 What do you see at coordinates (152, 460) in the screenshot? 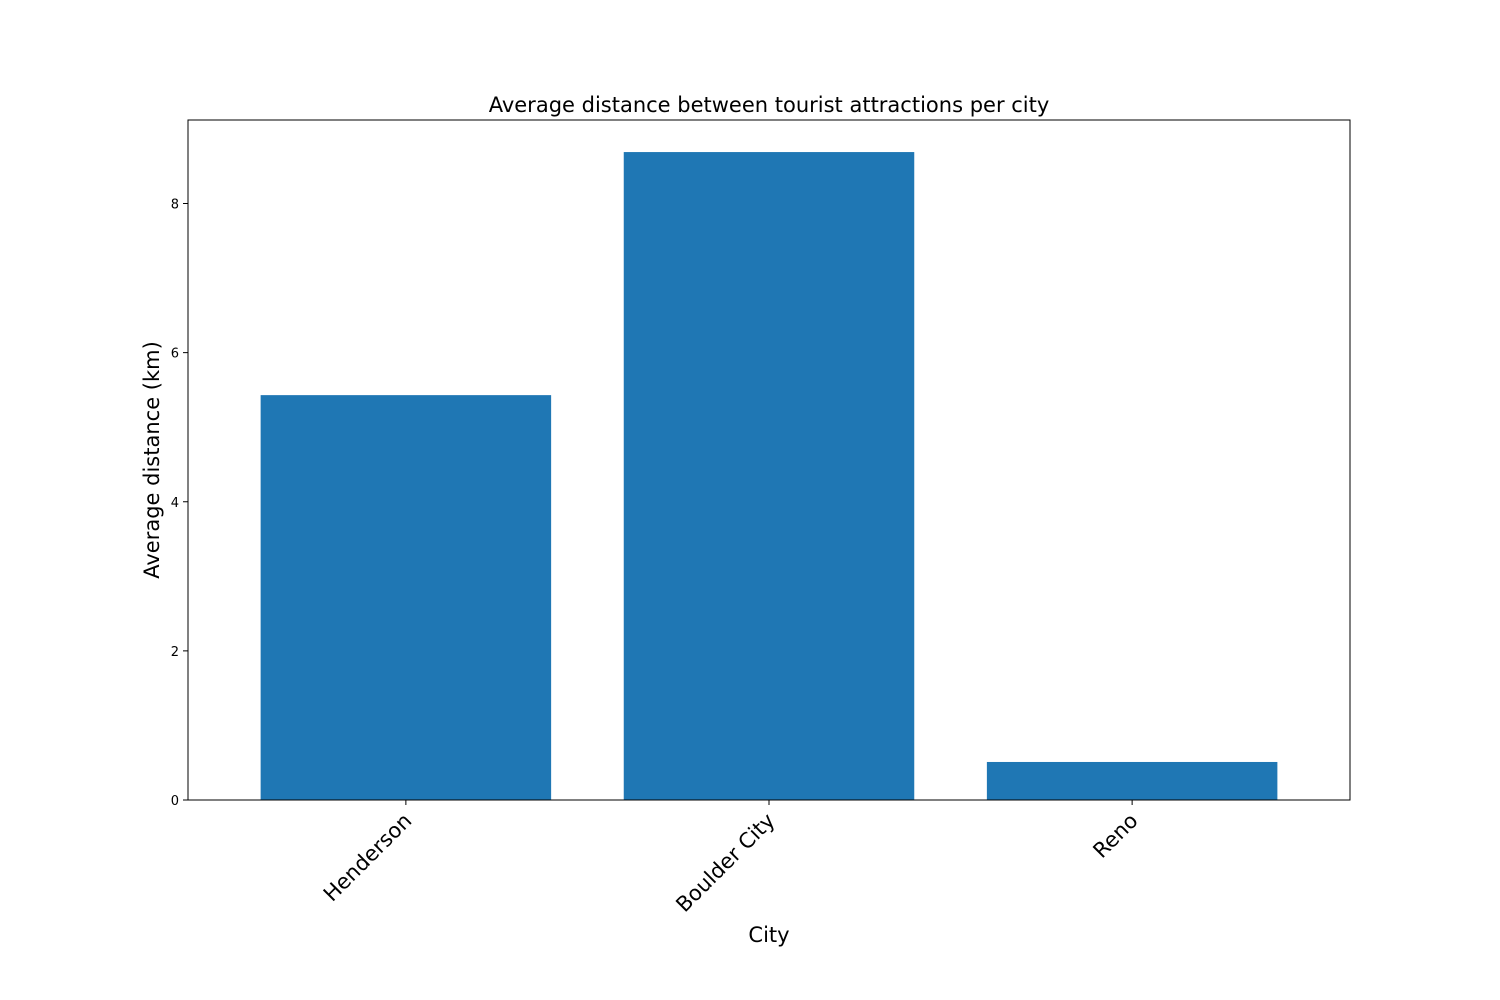
I see `y-axis-label: Average distance (km)` at bounding box center [152, 460].